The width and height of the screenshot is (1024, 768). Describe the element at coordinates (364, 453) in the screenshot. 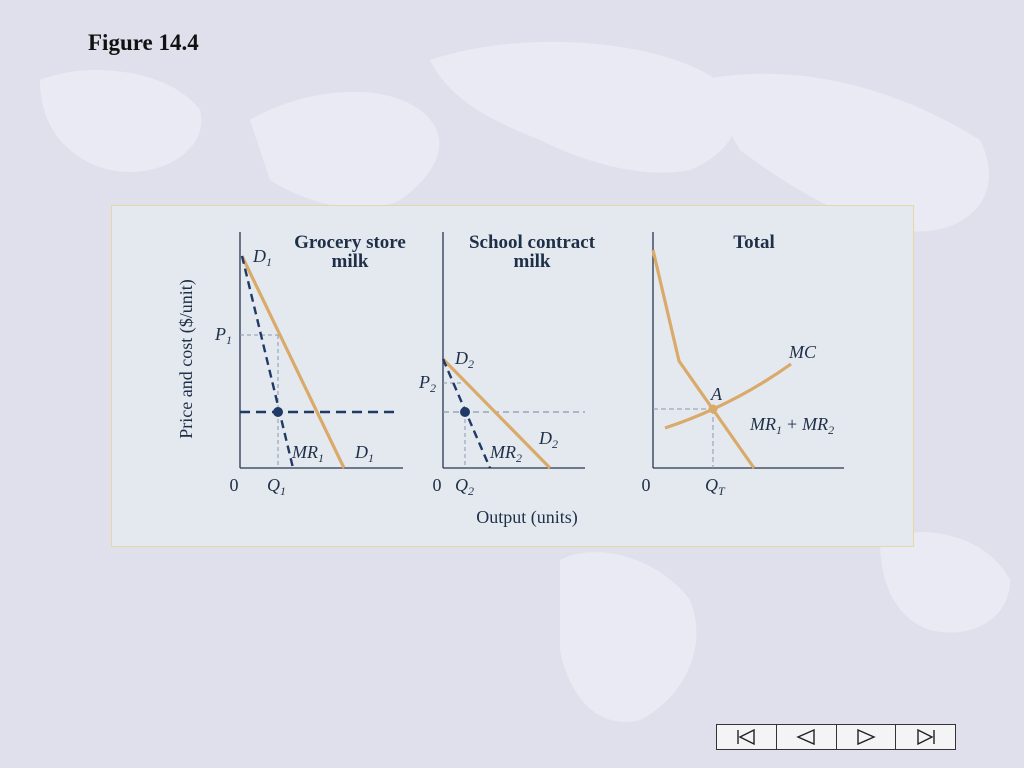

I see `panel1-label-demand-bottom: D1` at that location.